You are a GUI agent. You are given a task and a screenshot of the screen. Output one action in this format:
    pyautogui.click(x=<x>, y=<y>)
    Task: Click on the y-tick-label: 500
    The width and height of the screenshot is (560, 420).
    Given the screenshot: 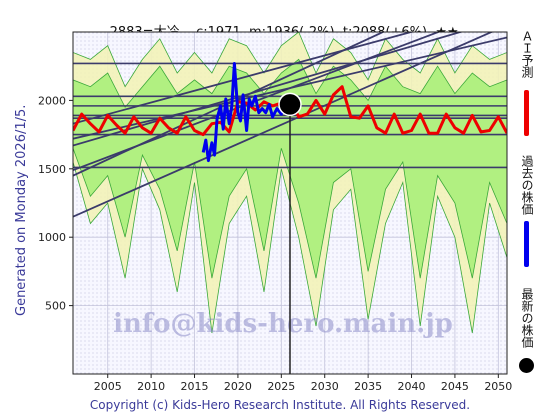 What is the action you would take?
    pyautogui.click(x=55, y=306)
    